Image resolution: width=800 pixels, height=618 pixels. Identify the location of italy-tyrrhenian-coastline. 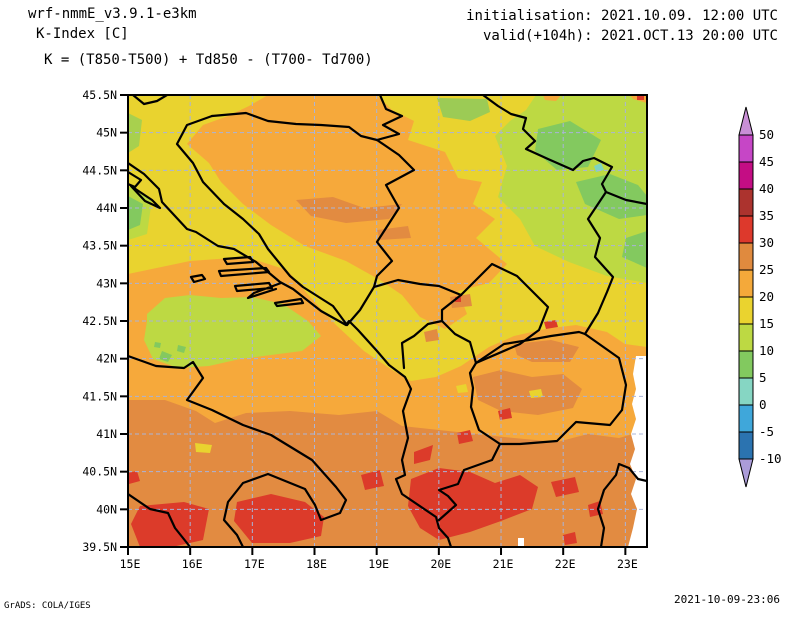
(160, 519).